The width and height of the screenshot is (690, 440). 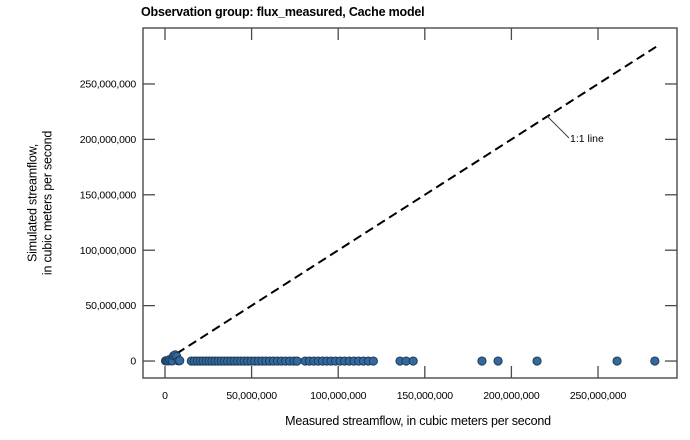 I want to click on annotation-leader-line, so click(x=558, y=127).